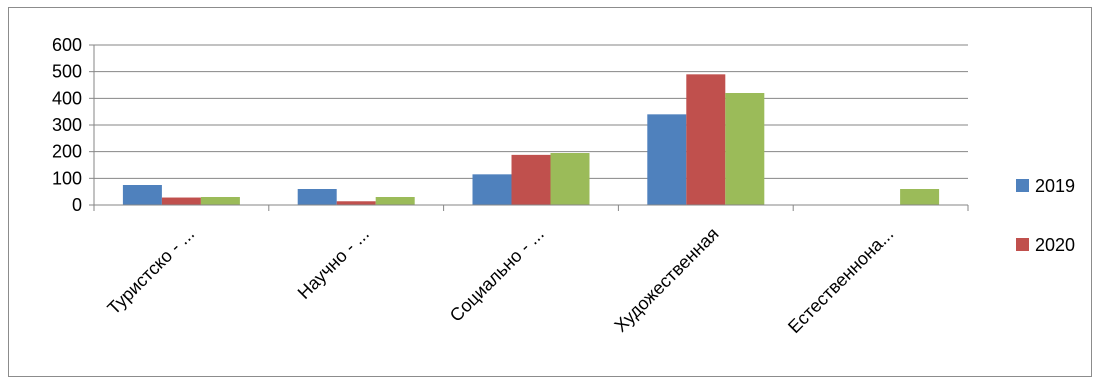 This screenshot has width=1100, height=385. I want to click on y-tick-label: 0, so click(77, 205).